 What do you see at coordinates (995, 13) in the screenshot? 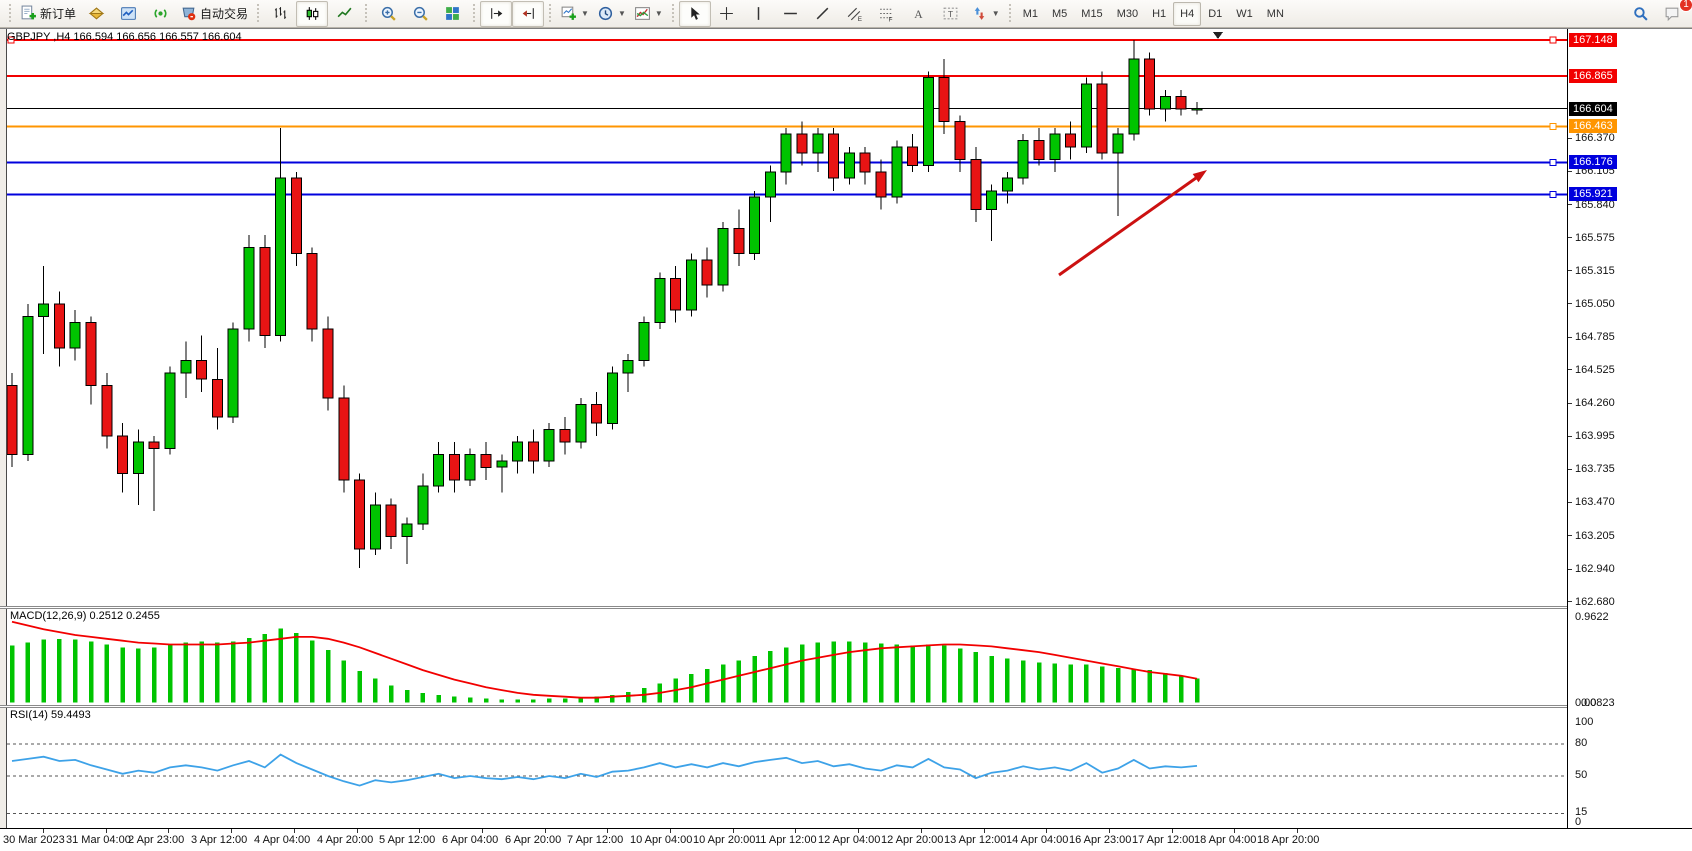
I see `arrows-caret-icon: ▼` at bounding box center [995, 13].